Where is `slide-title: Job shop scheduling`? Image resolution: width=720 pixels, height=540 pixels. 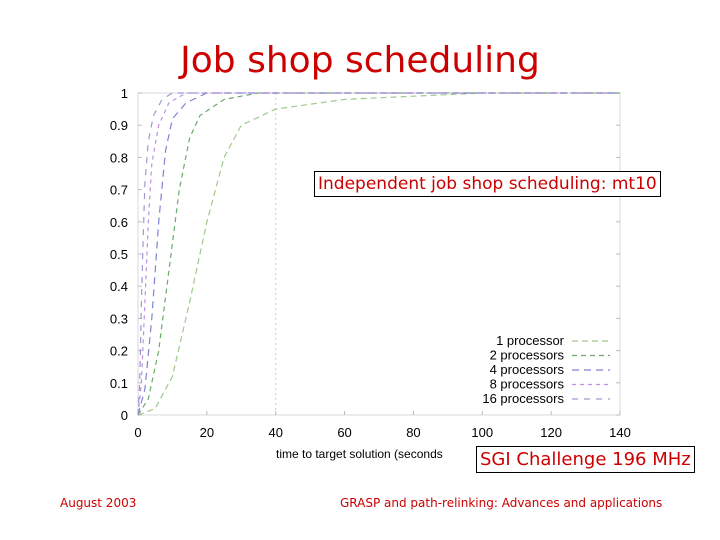
slide-title: Job shop scheduling is located at coordinates (360, 60).